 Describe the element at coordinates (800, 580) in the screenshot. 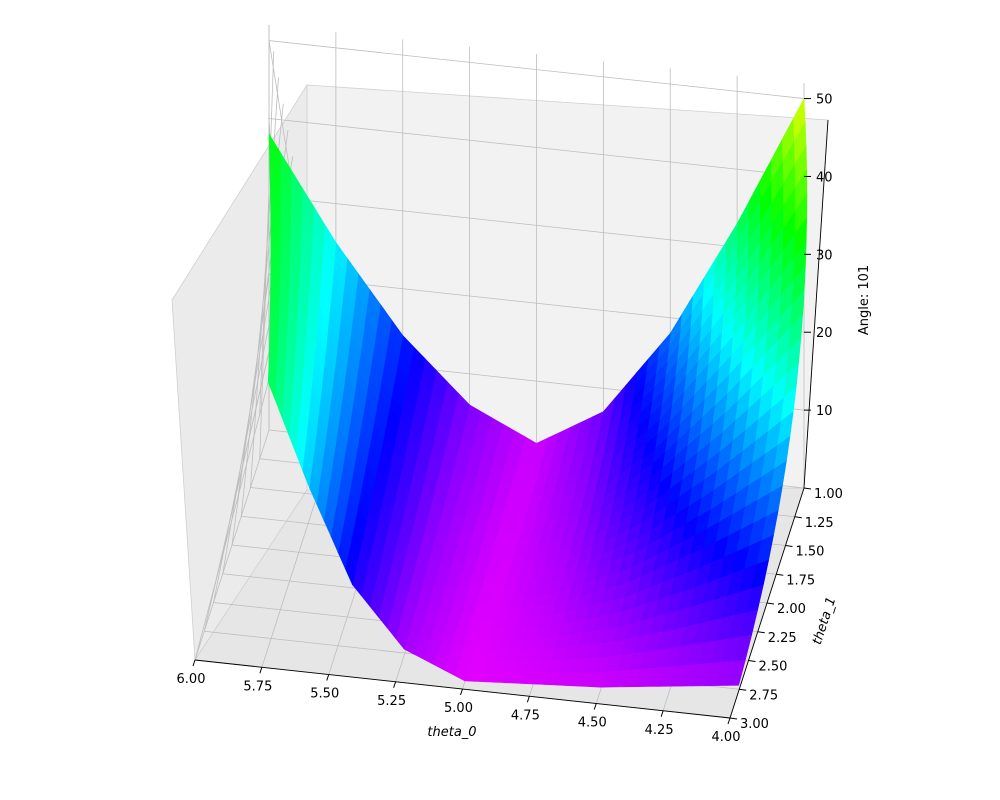

I see `y-tick-label: 1.75` at that location.